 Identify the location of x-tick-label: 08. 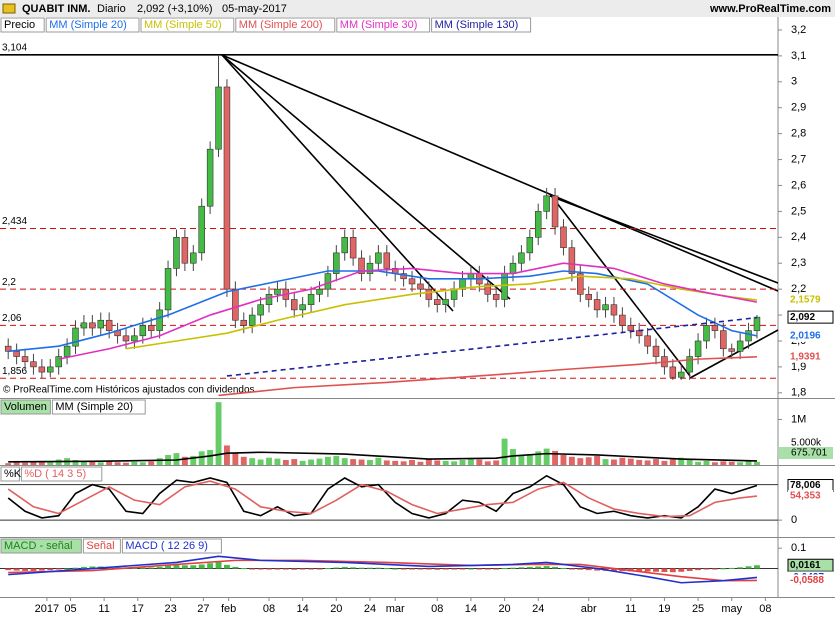
(437, 609).